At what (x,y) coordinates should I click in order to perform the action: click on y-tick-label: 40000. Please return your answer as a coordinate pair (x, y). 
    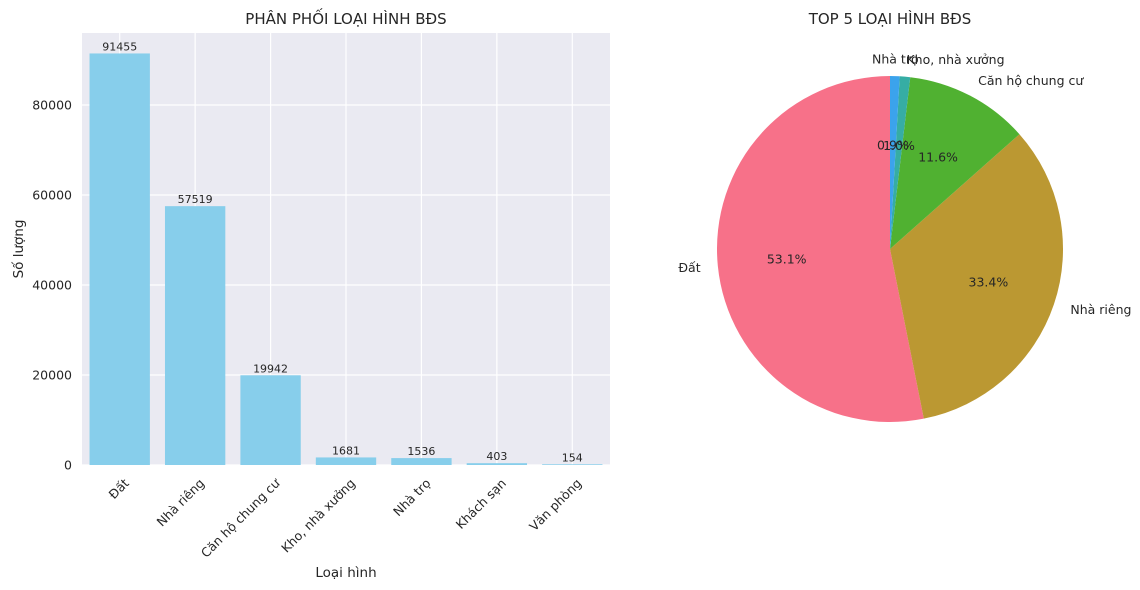
    Looking at the image, I should click on (52, 285).